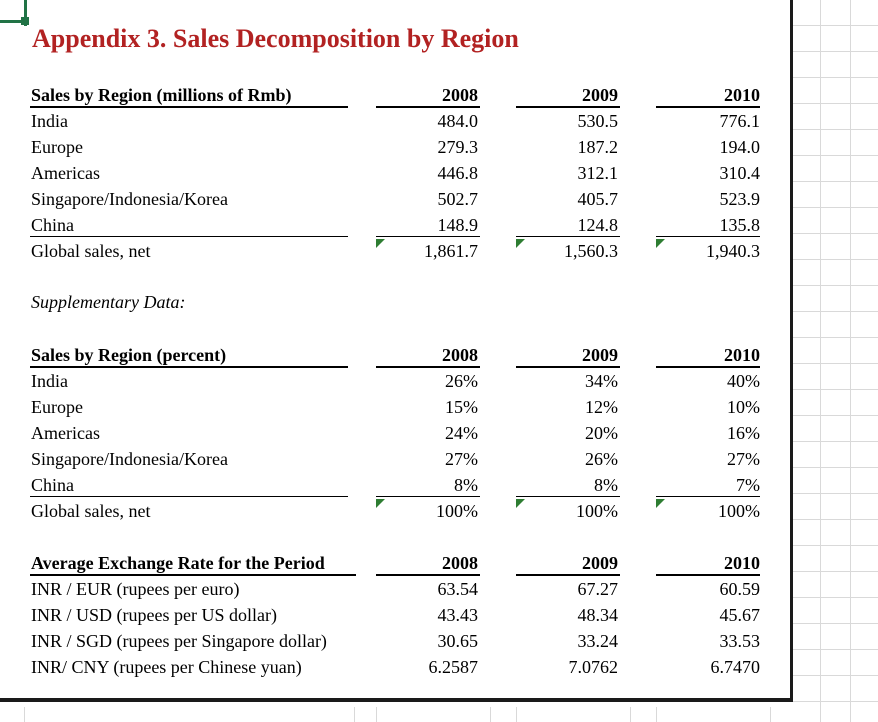 The width and height of the screenshot is (878, 722). Describe the element at coordinates (740, 225) in the screenshot. I see `cell-value: 135.8` at that location.